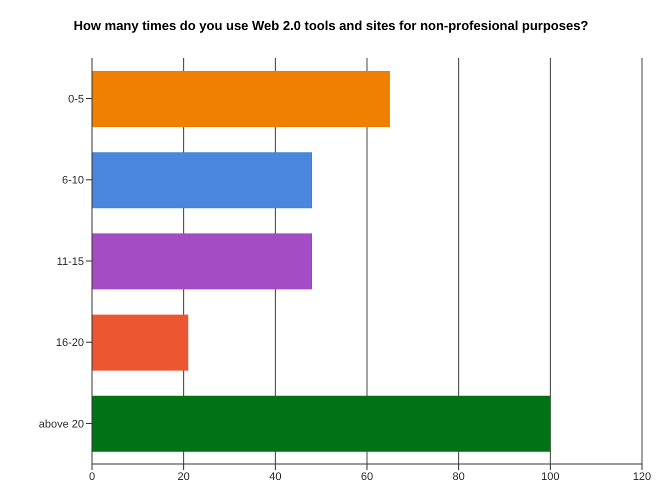 The width and height of the screenshot is (662, 494). What do you see at coordinates (367, 476) in the screenshot?
I see `x-tick-label: 60` at bounding box center [367, 476].